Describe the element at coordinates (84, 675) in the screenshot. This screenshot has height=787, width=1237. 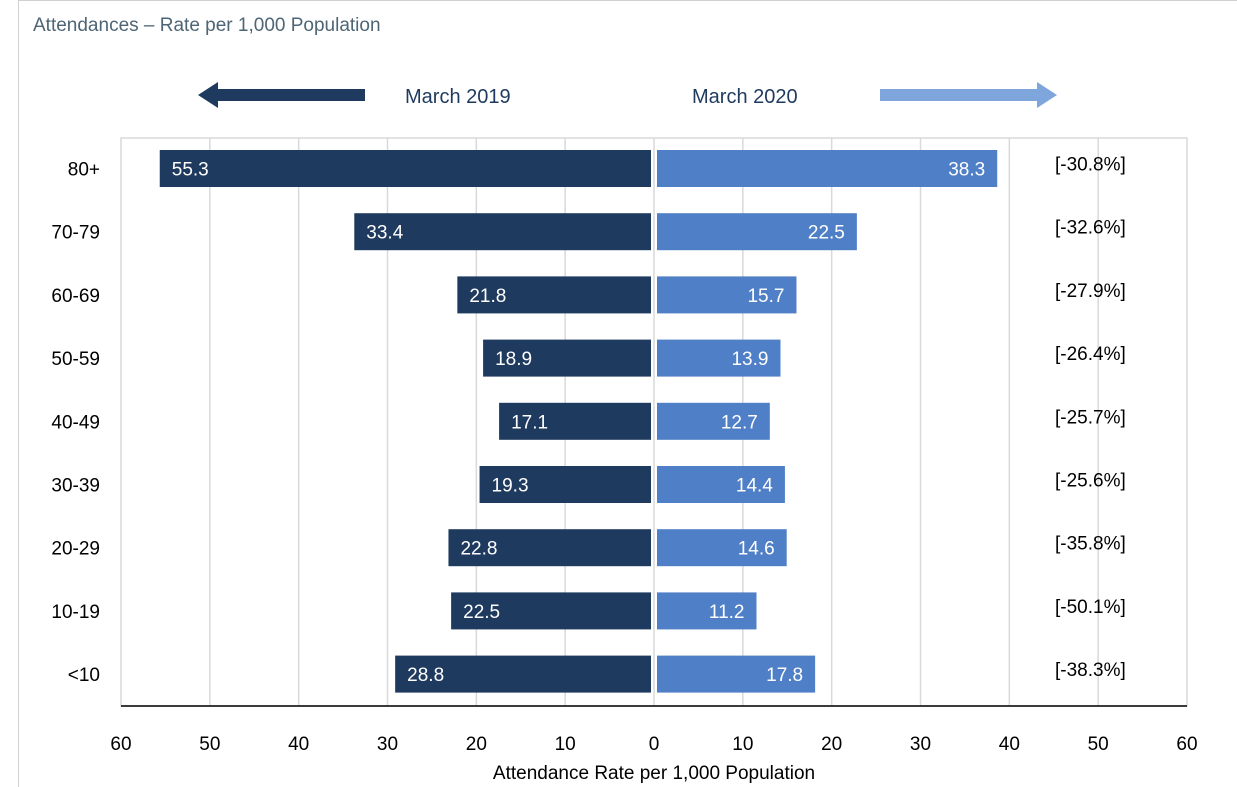
I see `category-label: <10` at that location.